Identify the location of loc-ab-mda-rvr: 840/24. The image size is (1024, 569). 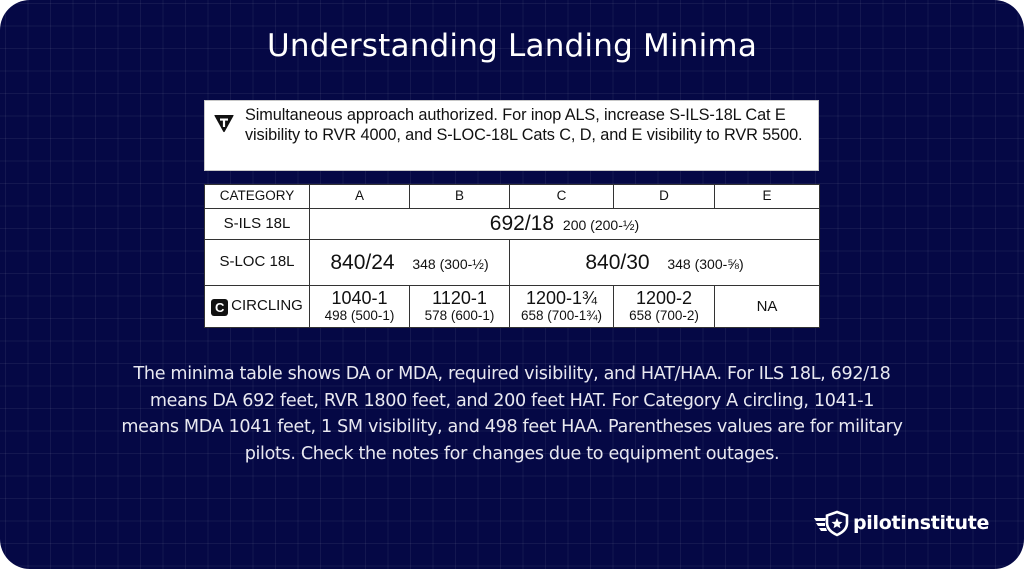
(362, 262).